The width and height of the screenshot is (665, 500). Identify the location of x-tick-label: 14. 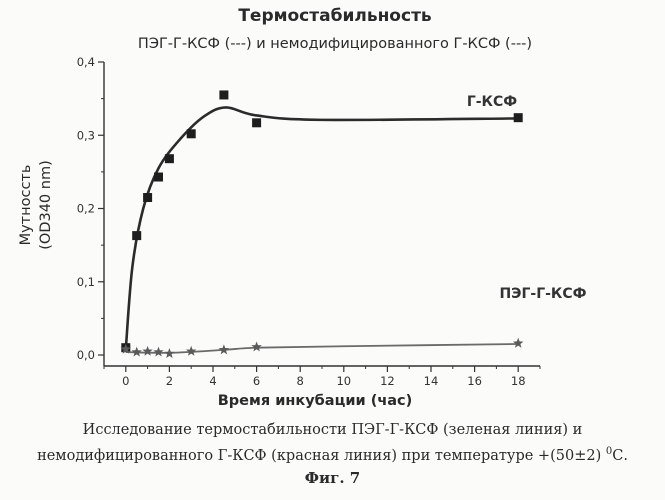
(431, 381).